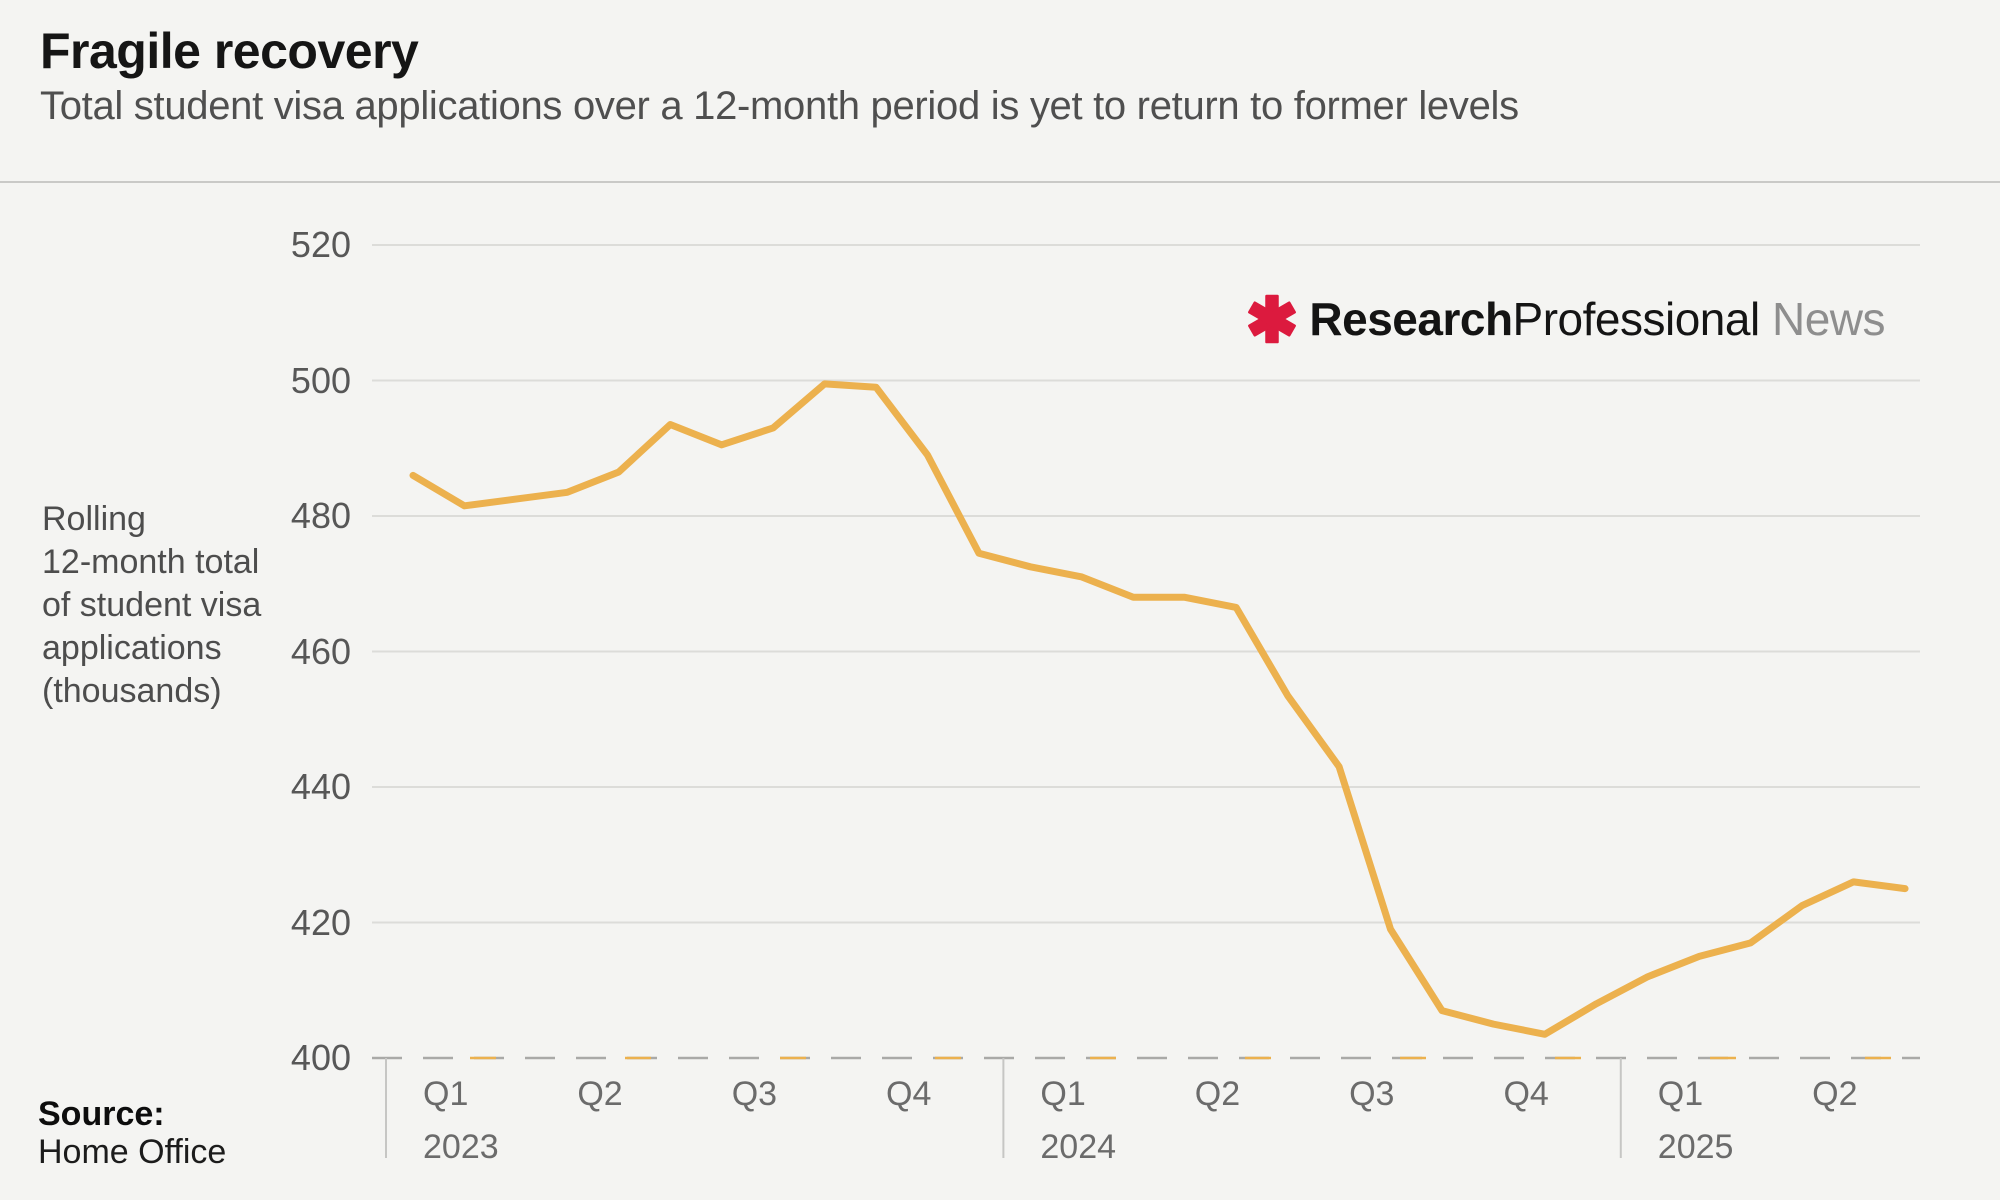 The width and height of the screenshot is (2000, 1200). I want to click on logo-word-professional: Professional, so click(1636, 319).